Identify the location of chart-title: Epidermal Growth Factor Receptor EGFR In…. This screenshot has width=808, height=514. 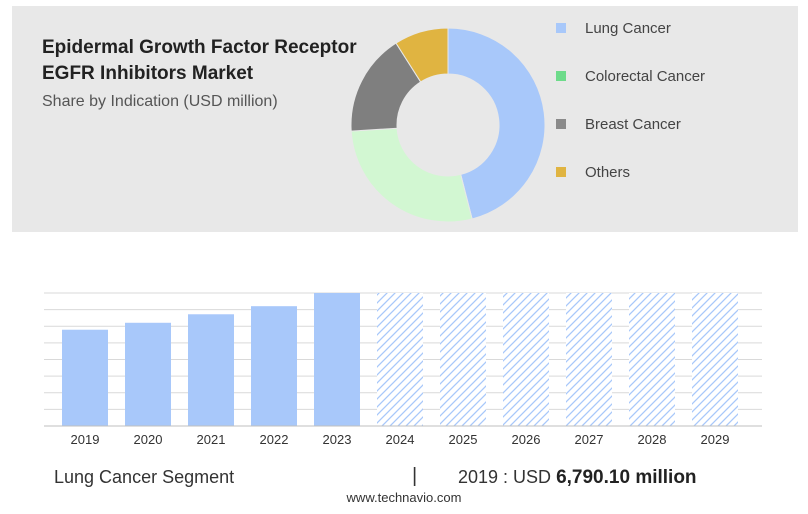
(199, 60).